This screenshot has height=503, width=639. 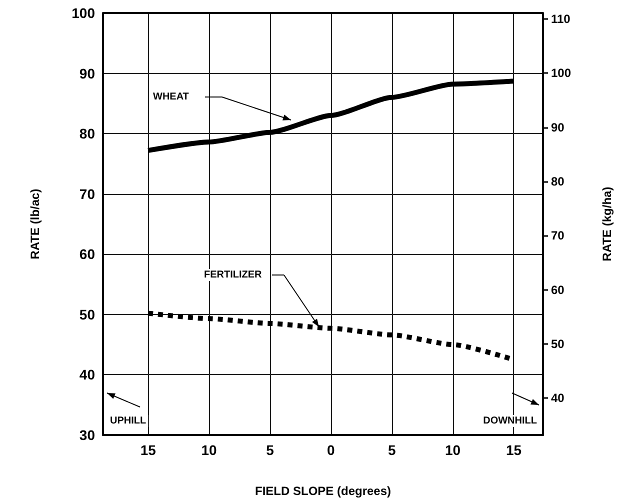 I want to click on y-tick-label: 100, so click(x=84, y=13).